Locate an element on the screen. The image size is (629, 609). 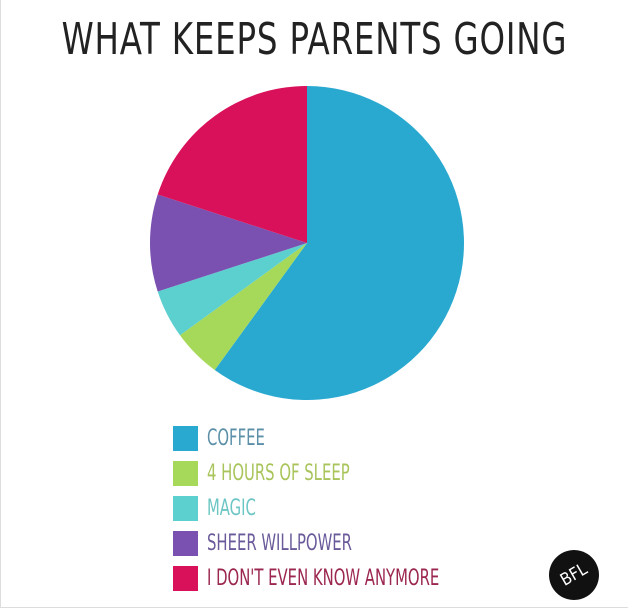
legend-label: COFFEE is located at coordinates (236, 438).